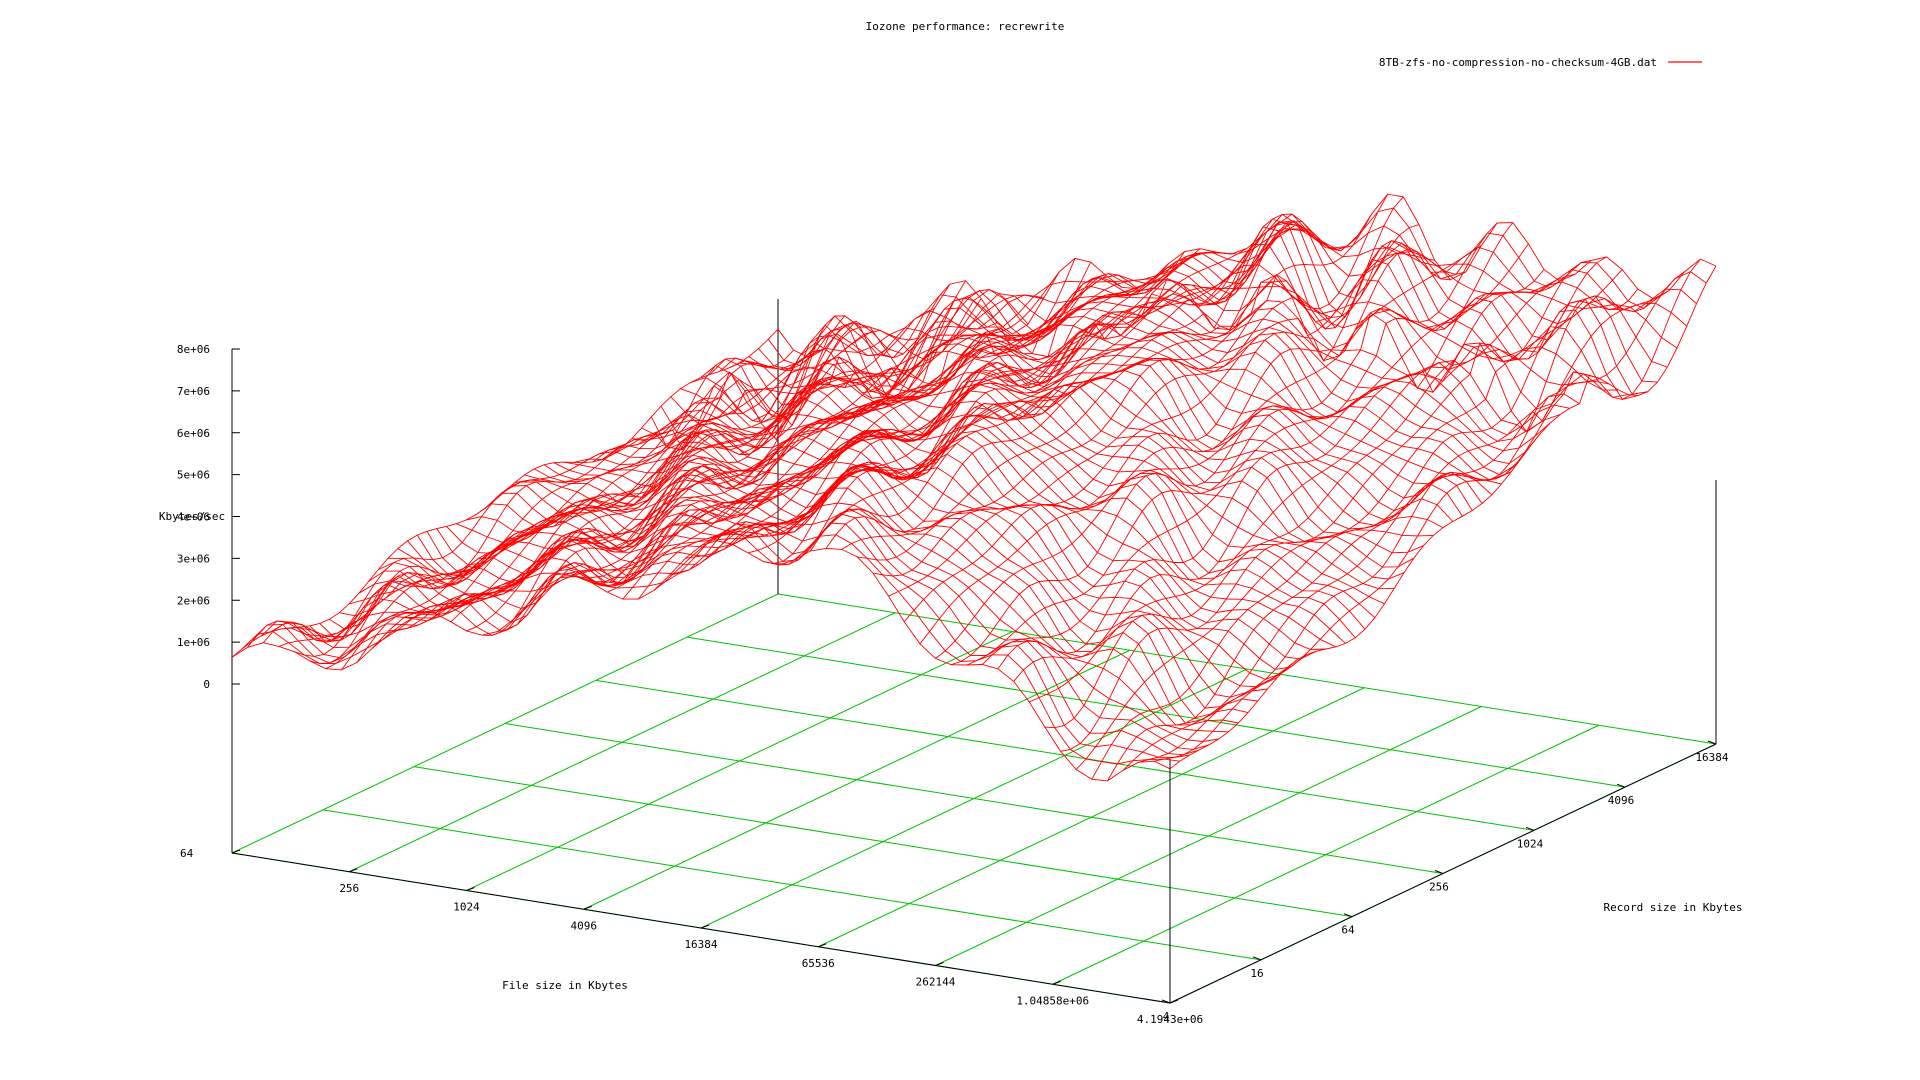  Describe the element at coordinates (565, 985) in the screenshot. I see `x-axis-label: File size in Kbytes` at that location.